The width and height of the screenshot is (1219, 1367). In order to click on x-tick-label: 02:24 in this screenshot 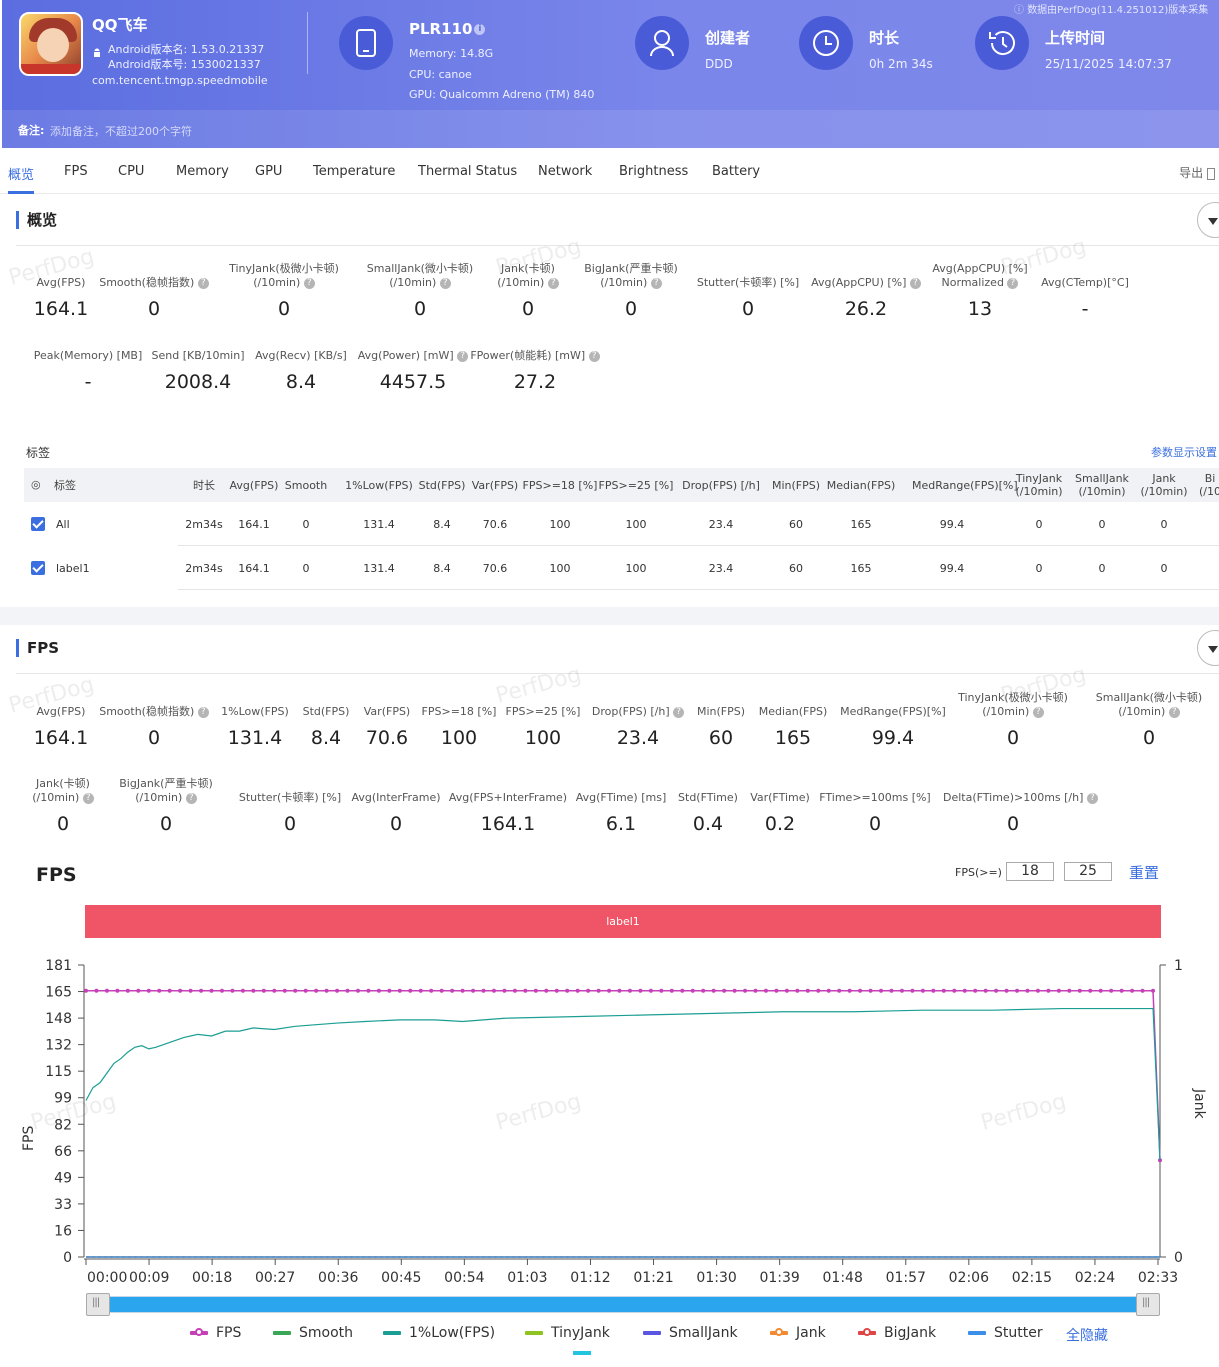, I will do `click(1095, 1278)`.